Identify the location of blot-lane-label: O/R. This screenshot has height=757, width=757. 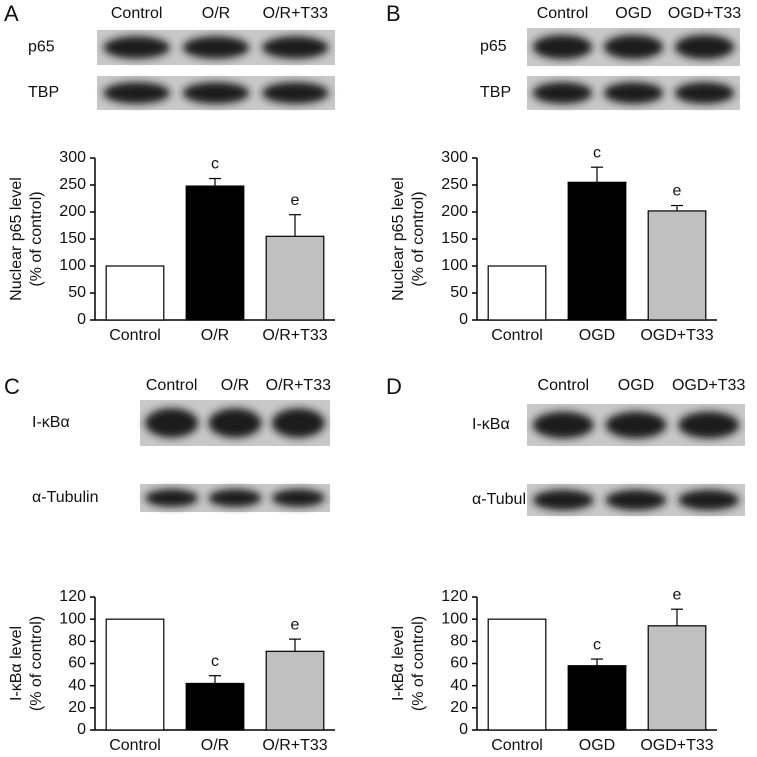
(235, 385).